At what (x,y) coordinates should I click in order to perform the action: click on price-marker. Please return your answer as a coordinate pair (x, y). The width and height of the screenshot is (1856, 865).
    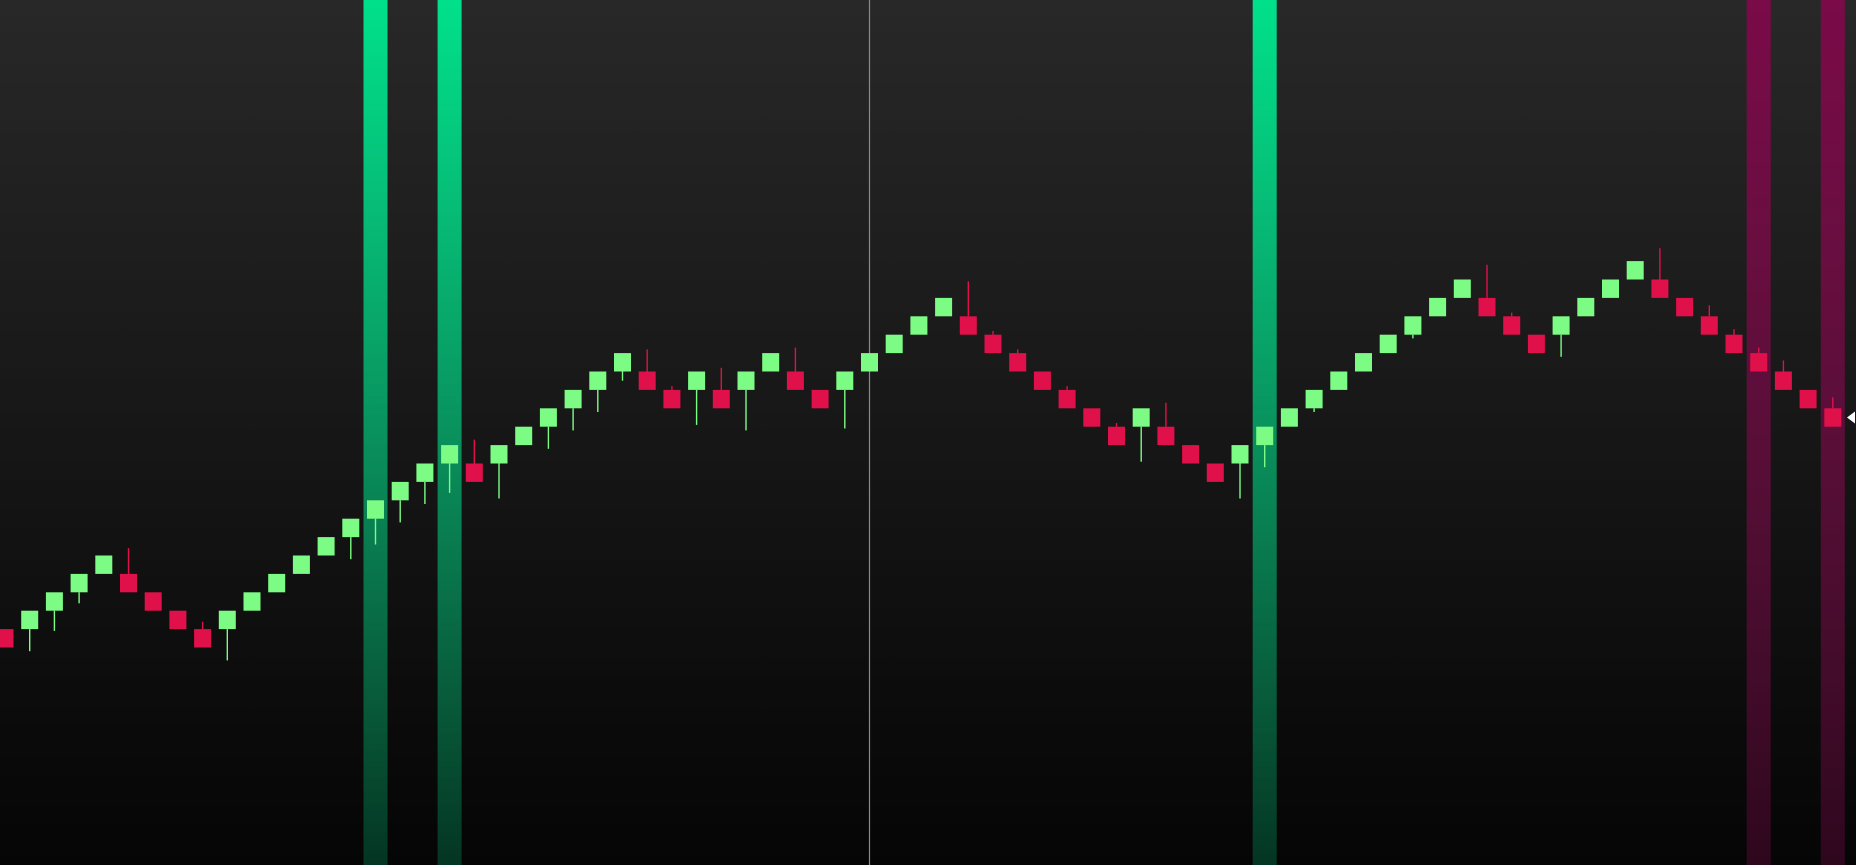
    Looking at the image, I should click on (1851, 417).